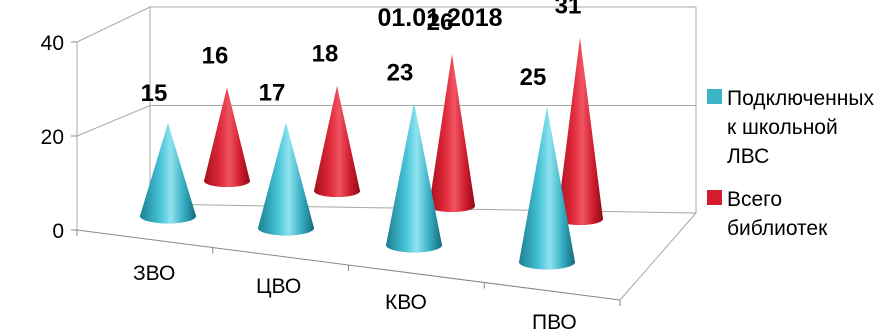 The image size is (885, 336). I want to click on y-tick-label: 20, so click(52, 137).